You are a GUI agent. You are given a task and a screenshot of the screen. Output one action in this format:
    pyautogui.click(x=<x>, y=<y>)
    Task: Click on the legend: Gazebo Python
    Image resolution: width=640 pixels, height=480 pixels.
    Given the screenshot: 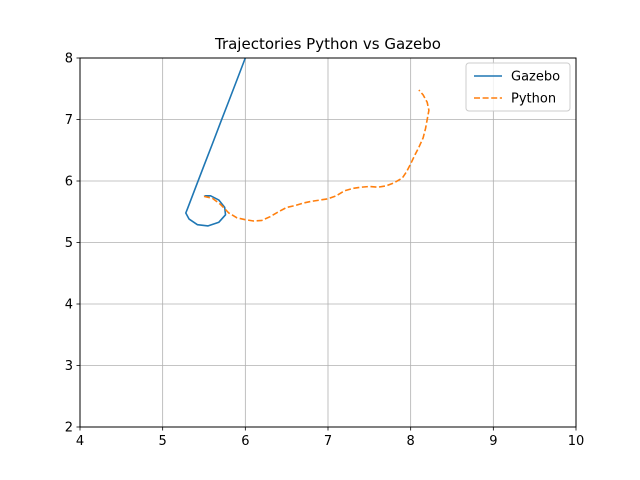 What is the action you would take?
    pyautogui.click(x=518, y=87)
    